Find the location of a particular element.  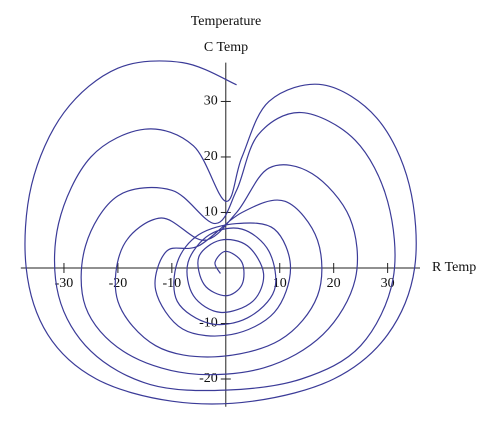

y-tick-label: 30 is located at coordinates (211, 101).